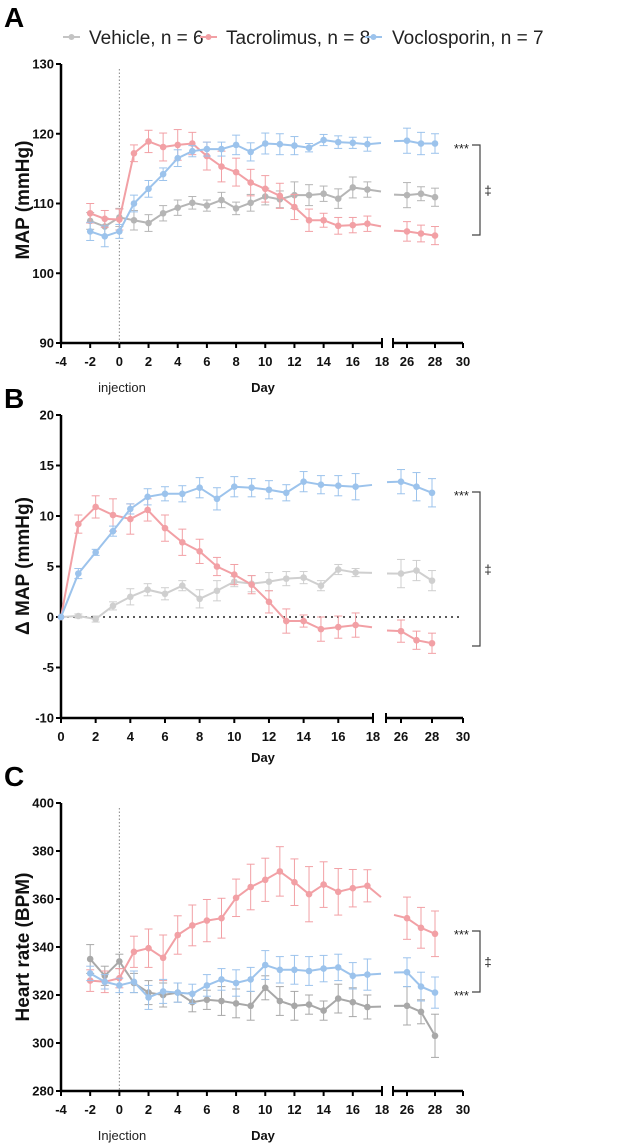  Describe the element at coordinates (43, 203) in the screenshot. I see `y-tick-label: 110` at that location.